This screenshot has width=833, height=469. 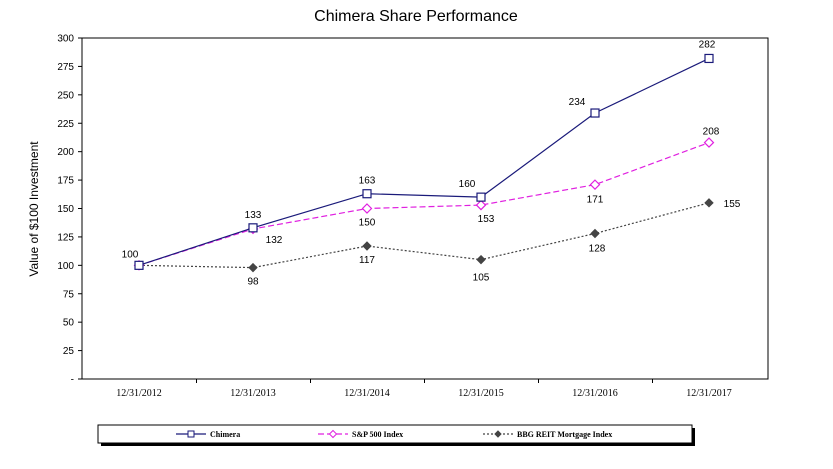 What do you see at coordinates (65, 124) in the screenshot?
I see `y-tick-label: 225` at bounding box center [65, 124].